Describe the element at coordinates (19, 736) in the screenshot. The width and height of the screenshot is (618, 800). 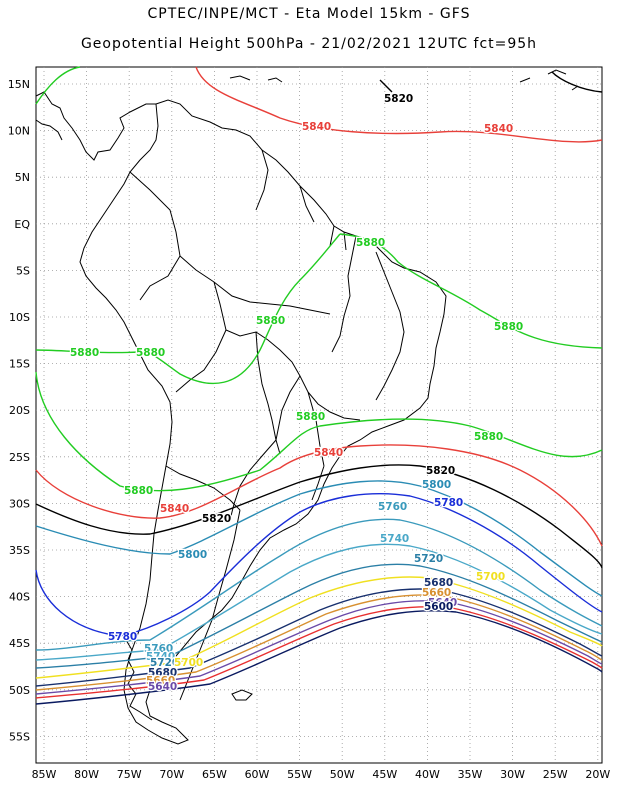
I see `latitude-tick-label: 55S` at that location.